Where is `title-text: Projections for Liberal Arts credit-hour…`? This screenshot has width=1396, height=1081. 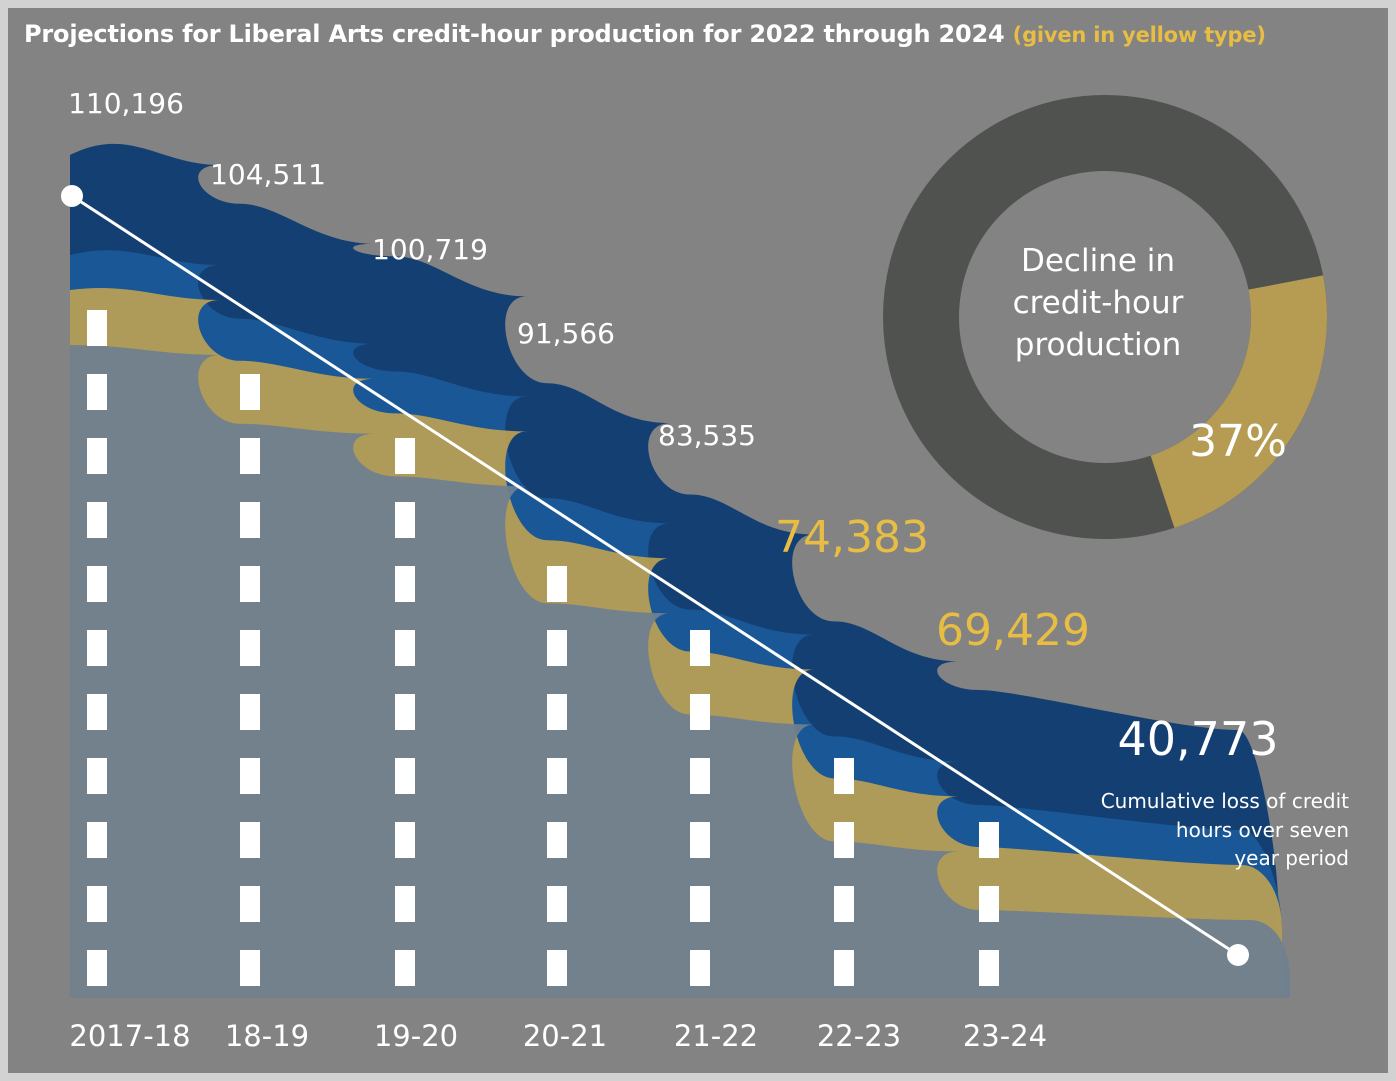 title-text: Projections for Liberal Arts credit-hour… is located at coordinates (514, 34).